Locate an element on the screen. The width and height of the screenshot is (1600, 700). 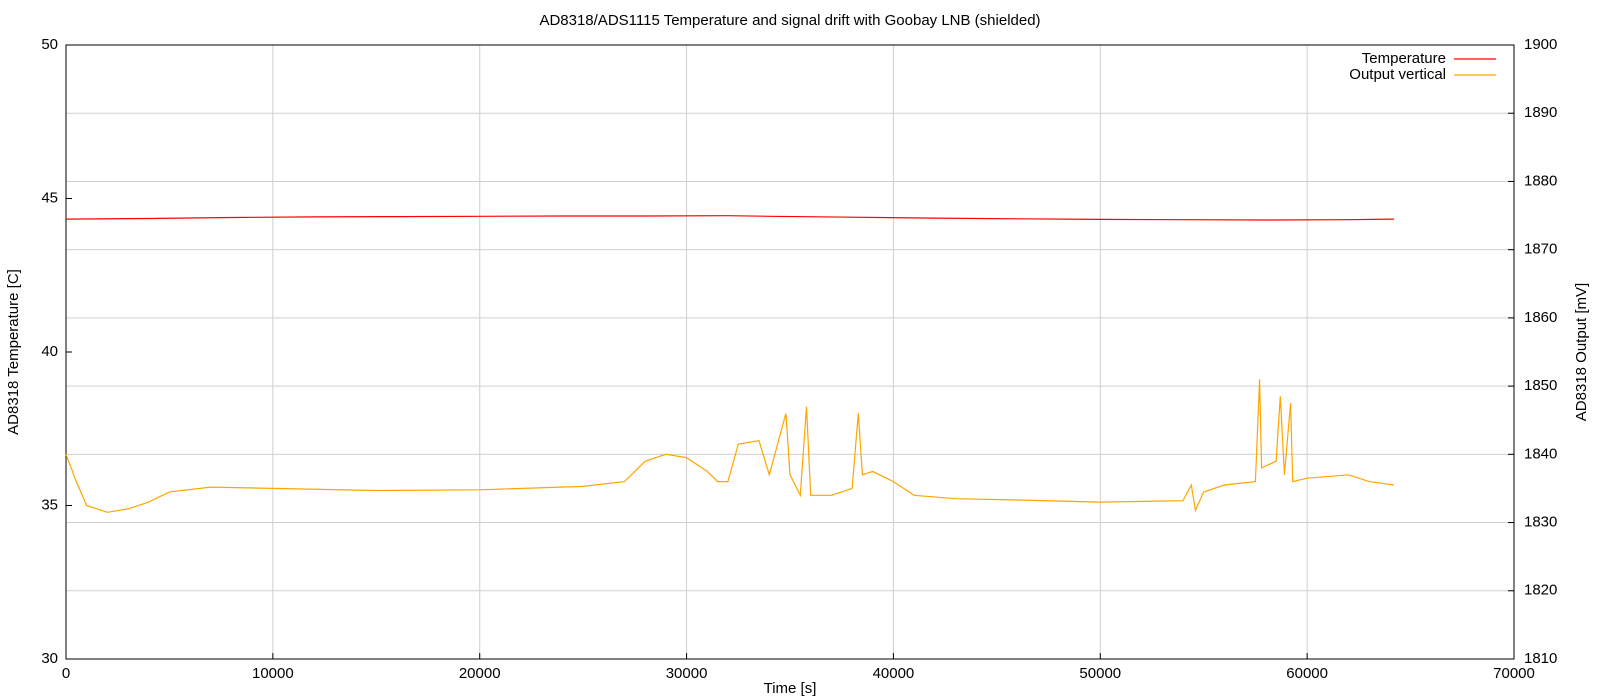
legend-label: Temperature is located at coordinates (1404, 58).